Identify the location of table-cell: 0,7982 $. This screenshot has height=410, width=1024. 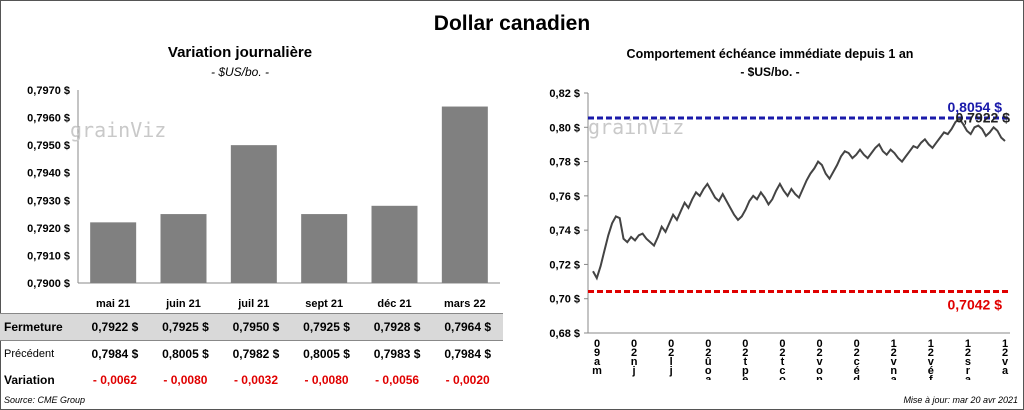
(256, 354).